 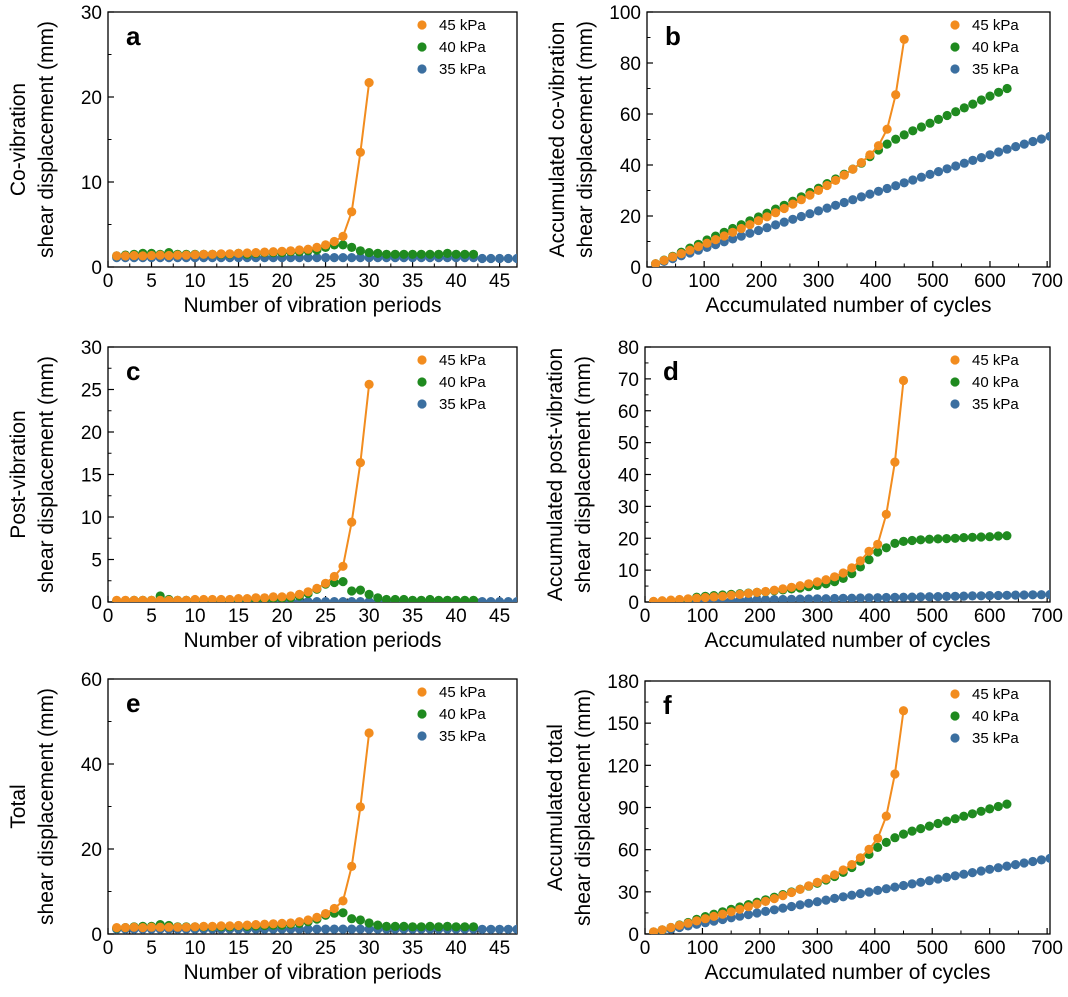 I want to click on x-tick-label: 100, so click(x=703, y=948).